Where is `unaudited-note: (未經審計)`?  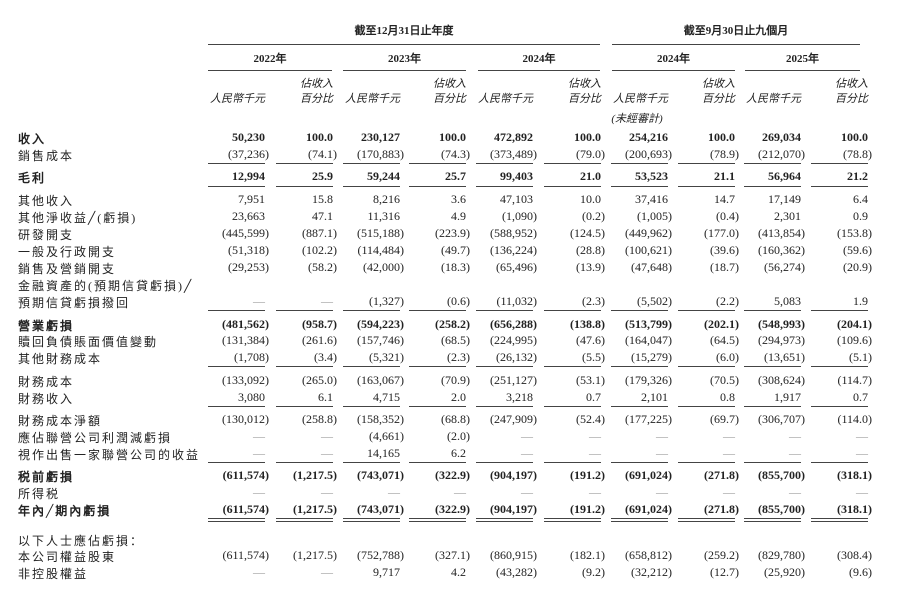
unaudited-note: (未經審計) is located at coordinates (637, 119).